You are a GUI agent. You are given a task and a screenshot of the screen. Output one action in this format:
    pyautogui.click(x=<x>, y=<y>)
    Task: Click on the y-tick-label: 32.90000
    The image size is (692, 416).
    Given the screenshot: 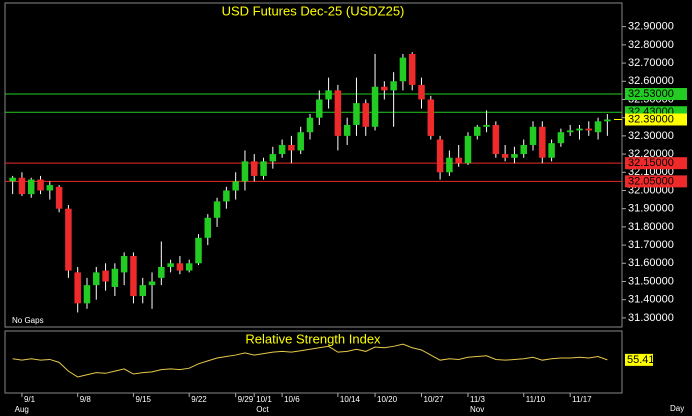 What is the action you would take?
    pyautogui.click(x=651, y=27)
    